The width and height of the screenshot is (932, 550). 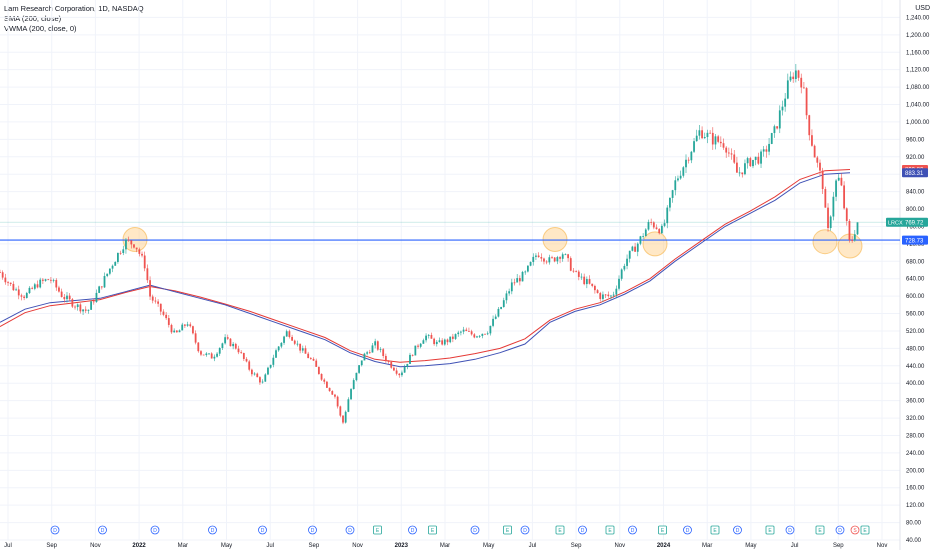 I want to click on highlight-circle, so click(x=825, y=242).